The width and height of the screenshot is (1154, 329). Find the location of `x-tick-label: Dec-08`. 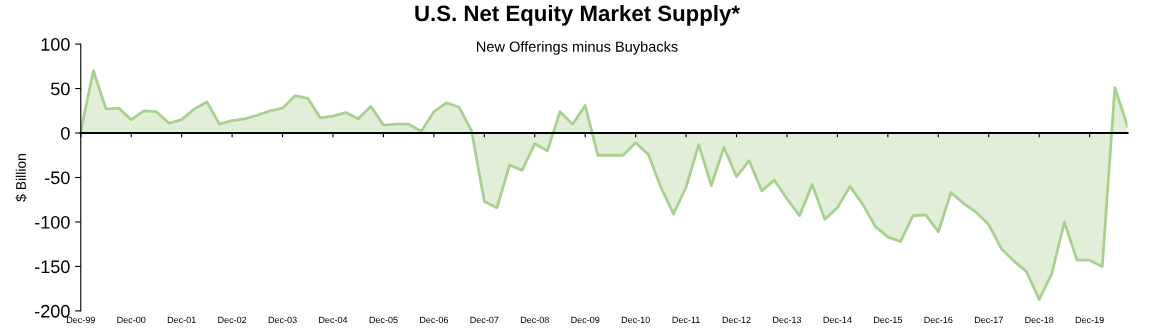

x-tick-label: Dec-08 is located at coordinates (534, 320).